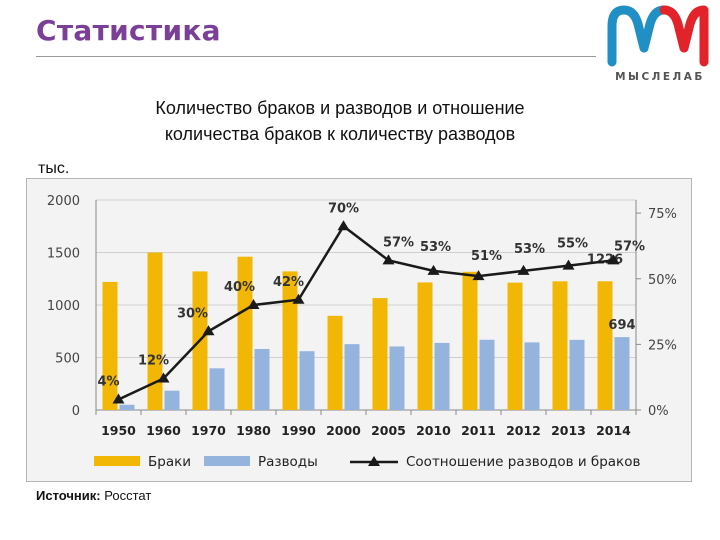  I want to click on ratio-data-label: 40%, so click(239, 287).